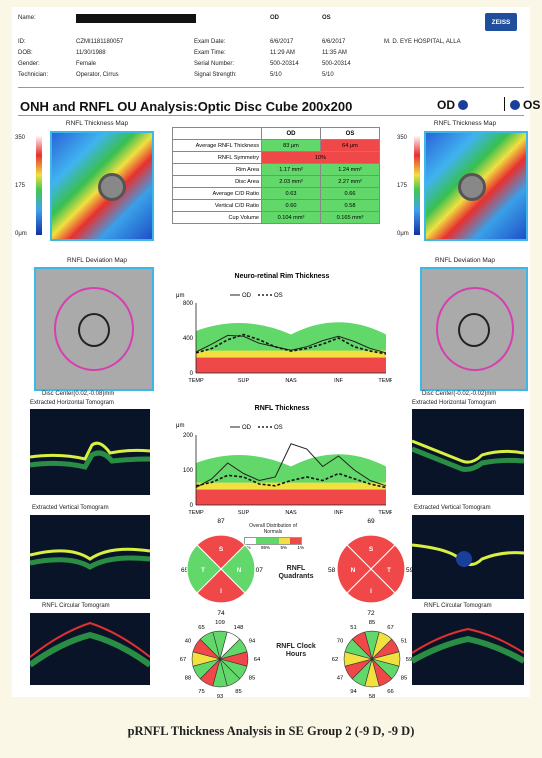  I want to click on signal-od: 5/10, so click(276, 75).